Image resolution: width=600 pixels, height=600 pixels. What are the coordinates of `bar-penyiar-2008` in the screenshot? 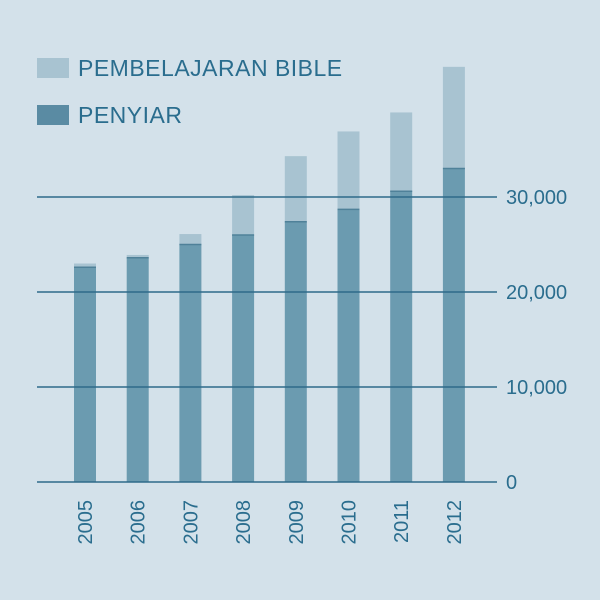 It's located at (243, 358).